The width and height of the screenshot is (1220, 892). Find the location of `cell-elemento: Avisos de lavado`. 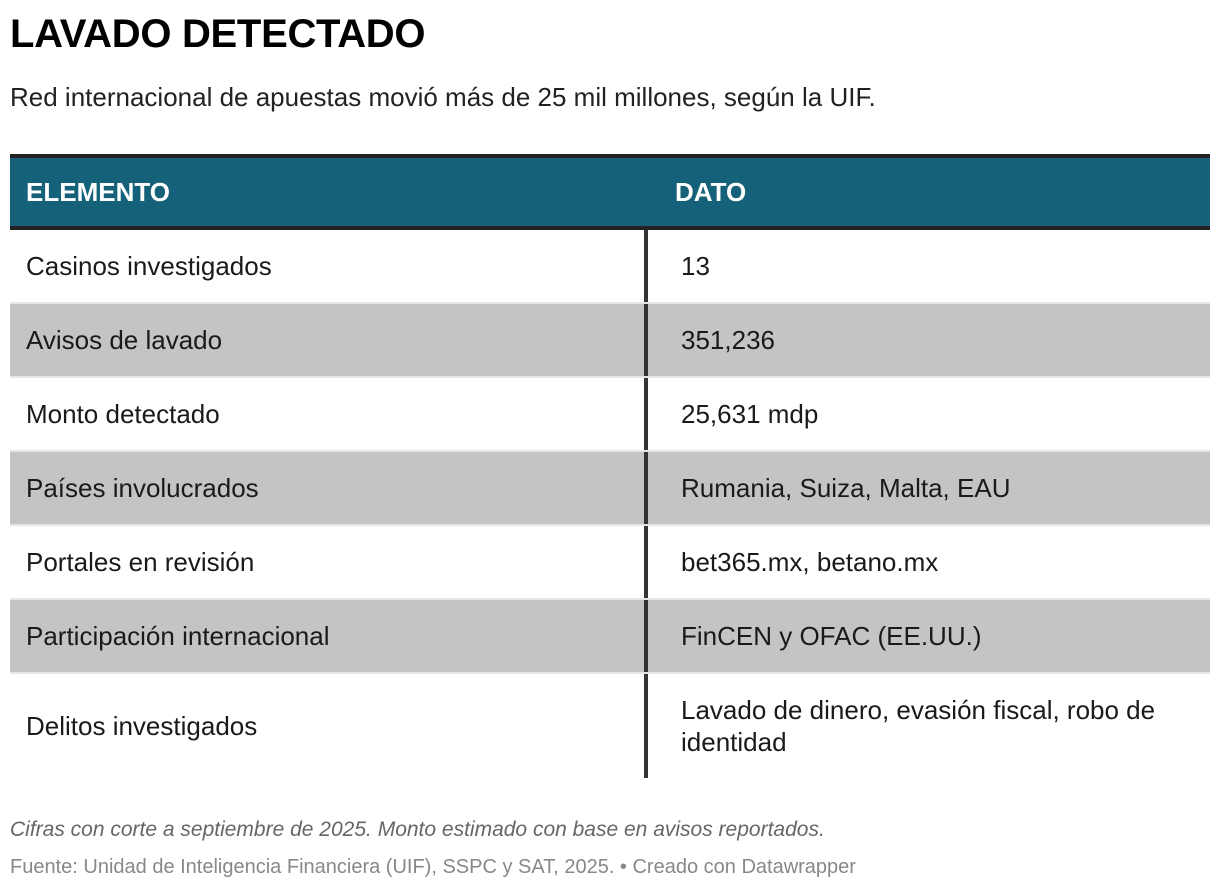

cell-elemento: Avisos de lavado is located at coordinates (124, 339).